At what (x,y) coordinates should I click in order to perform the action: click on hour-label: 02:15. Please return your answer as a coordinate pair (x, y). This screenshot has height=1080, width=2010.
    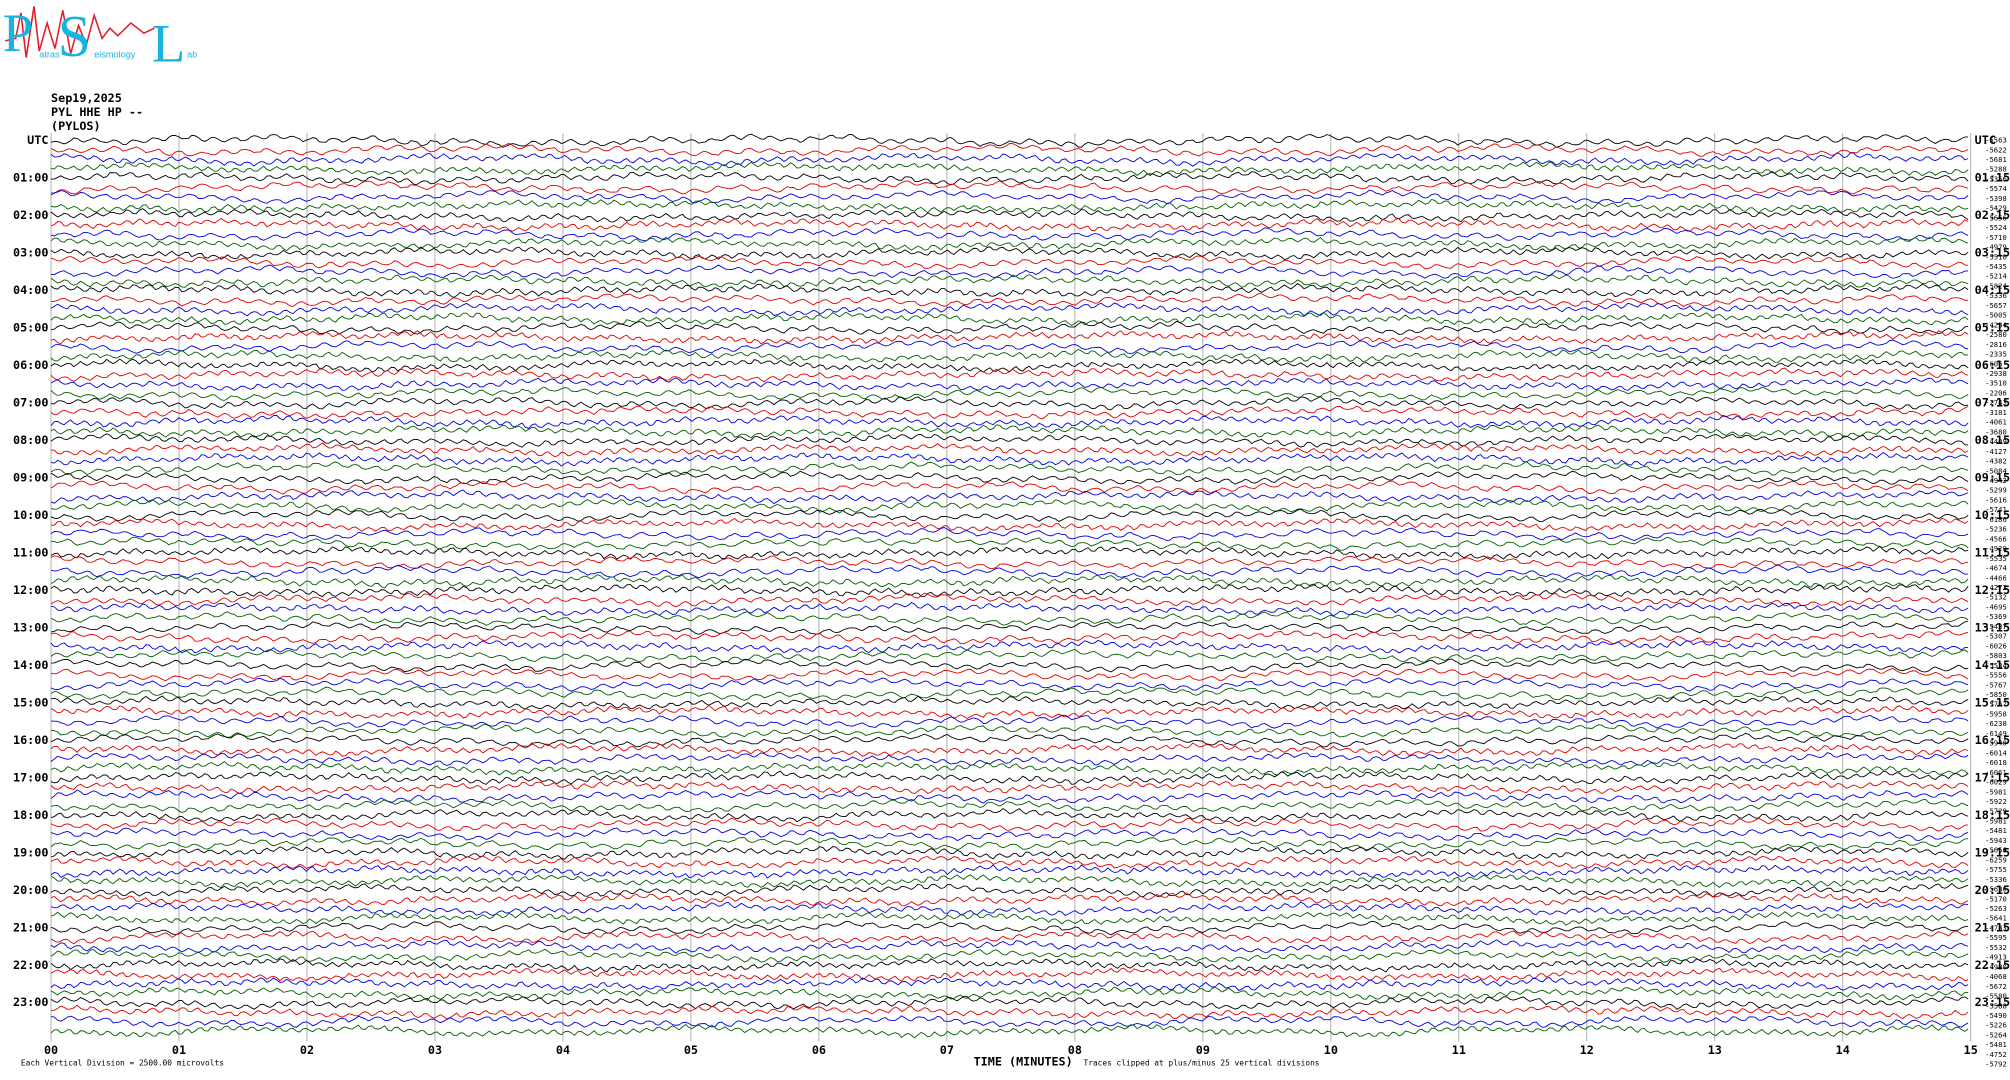
    Looking at the image, I should click on (1992, 215).